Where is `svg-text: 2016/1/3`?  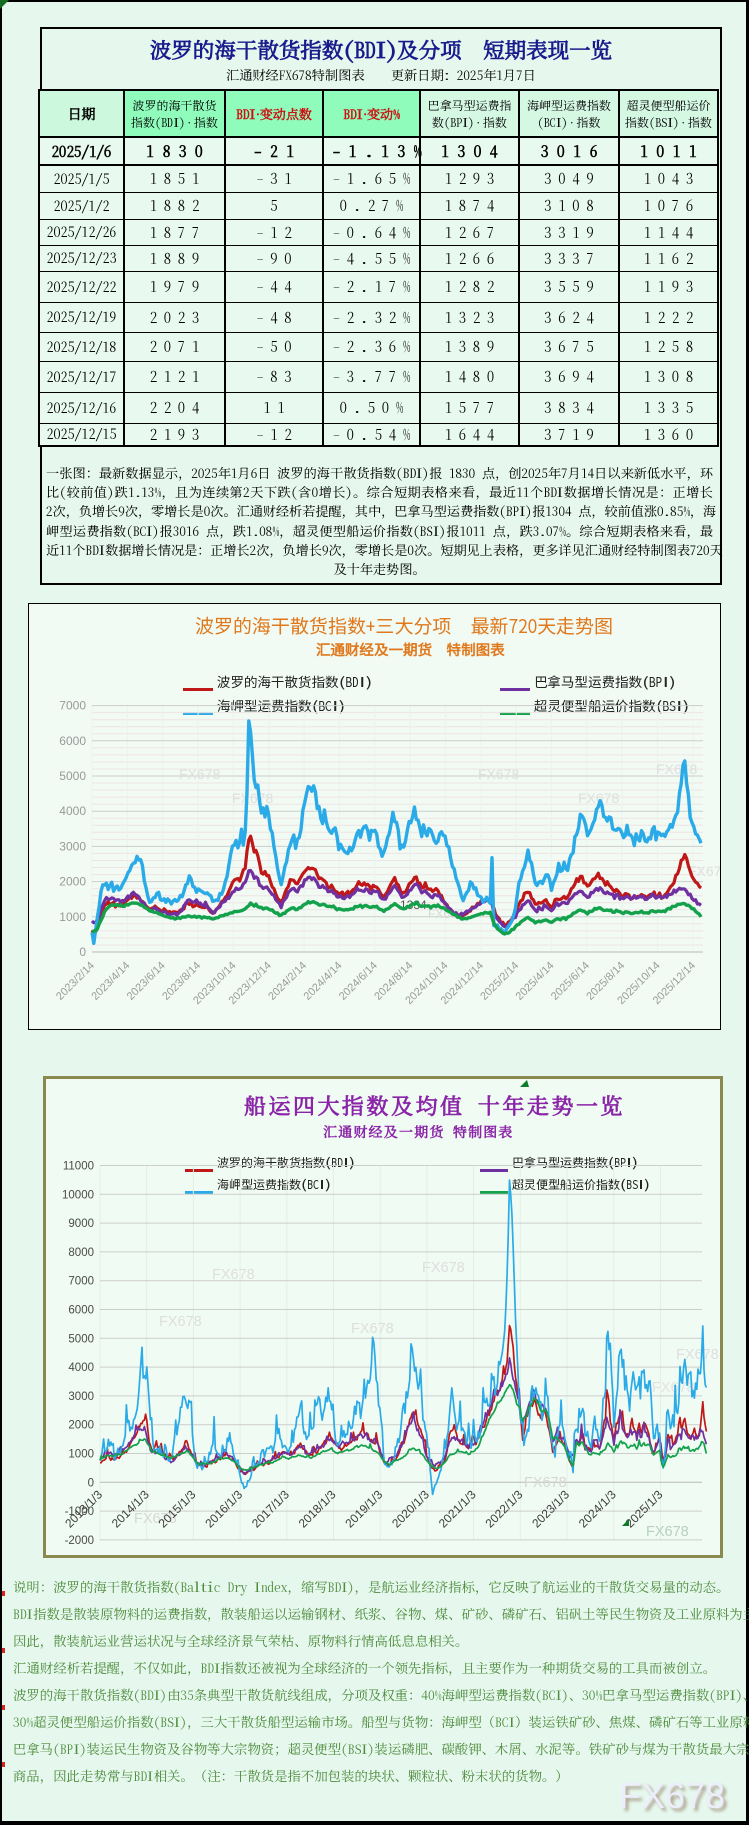 svg-text: 2016/1/3 is located at coordinates (223, 1508).